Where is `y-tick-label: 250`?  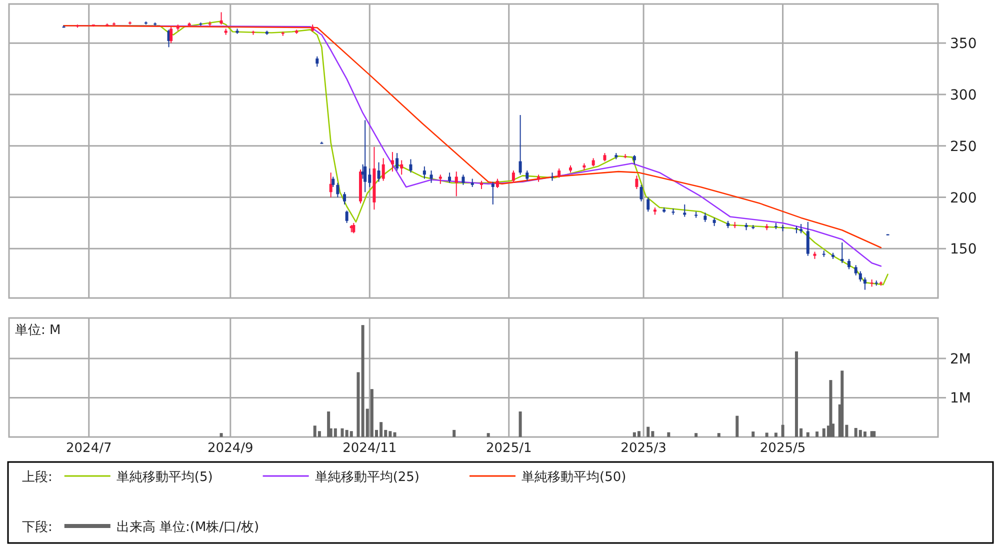 y-tick-label: 250 is located at coordinates (963, 146).